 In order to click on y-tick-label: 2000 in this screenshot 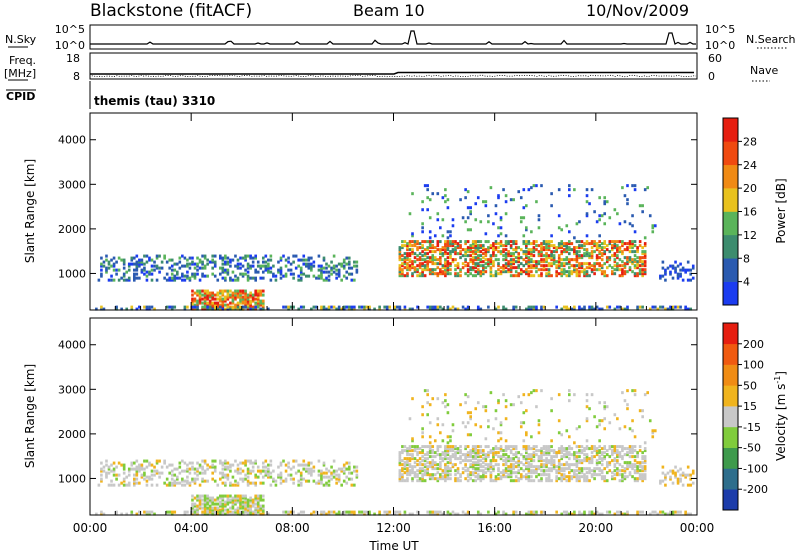, I will do `click(72, 434)`.